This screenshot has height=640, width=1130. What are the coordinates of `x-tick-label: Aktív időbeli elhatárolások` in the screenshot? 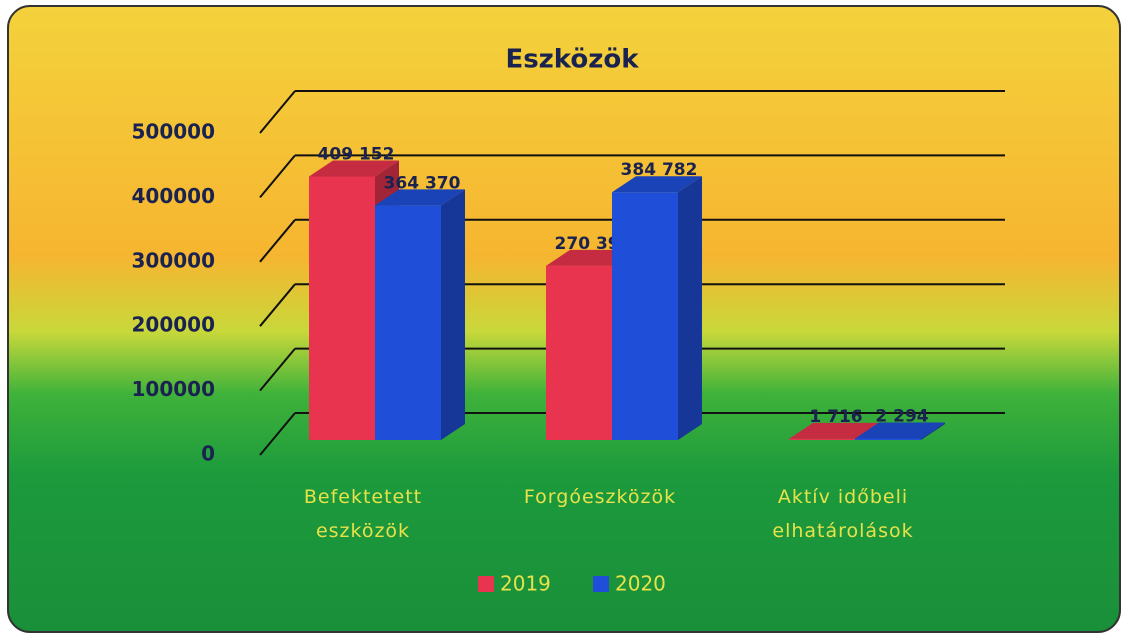 It's located at (843, 514).